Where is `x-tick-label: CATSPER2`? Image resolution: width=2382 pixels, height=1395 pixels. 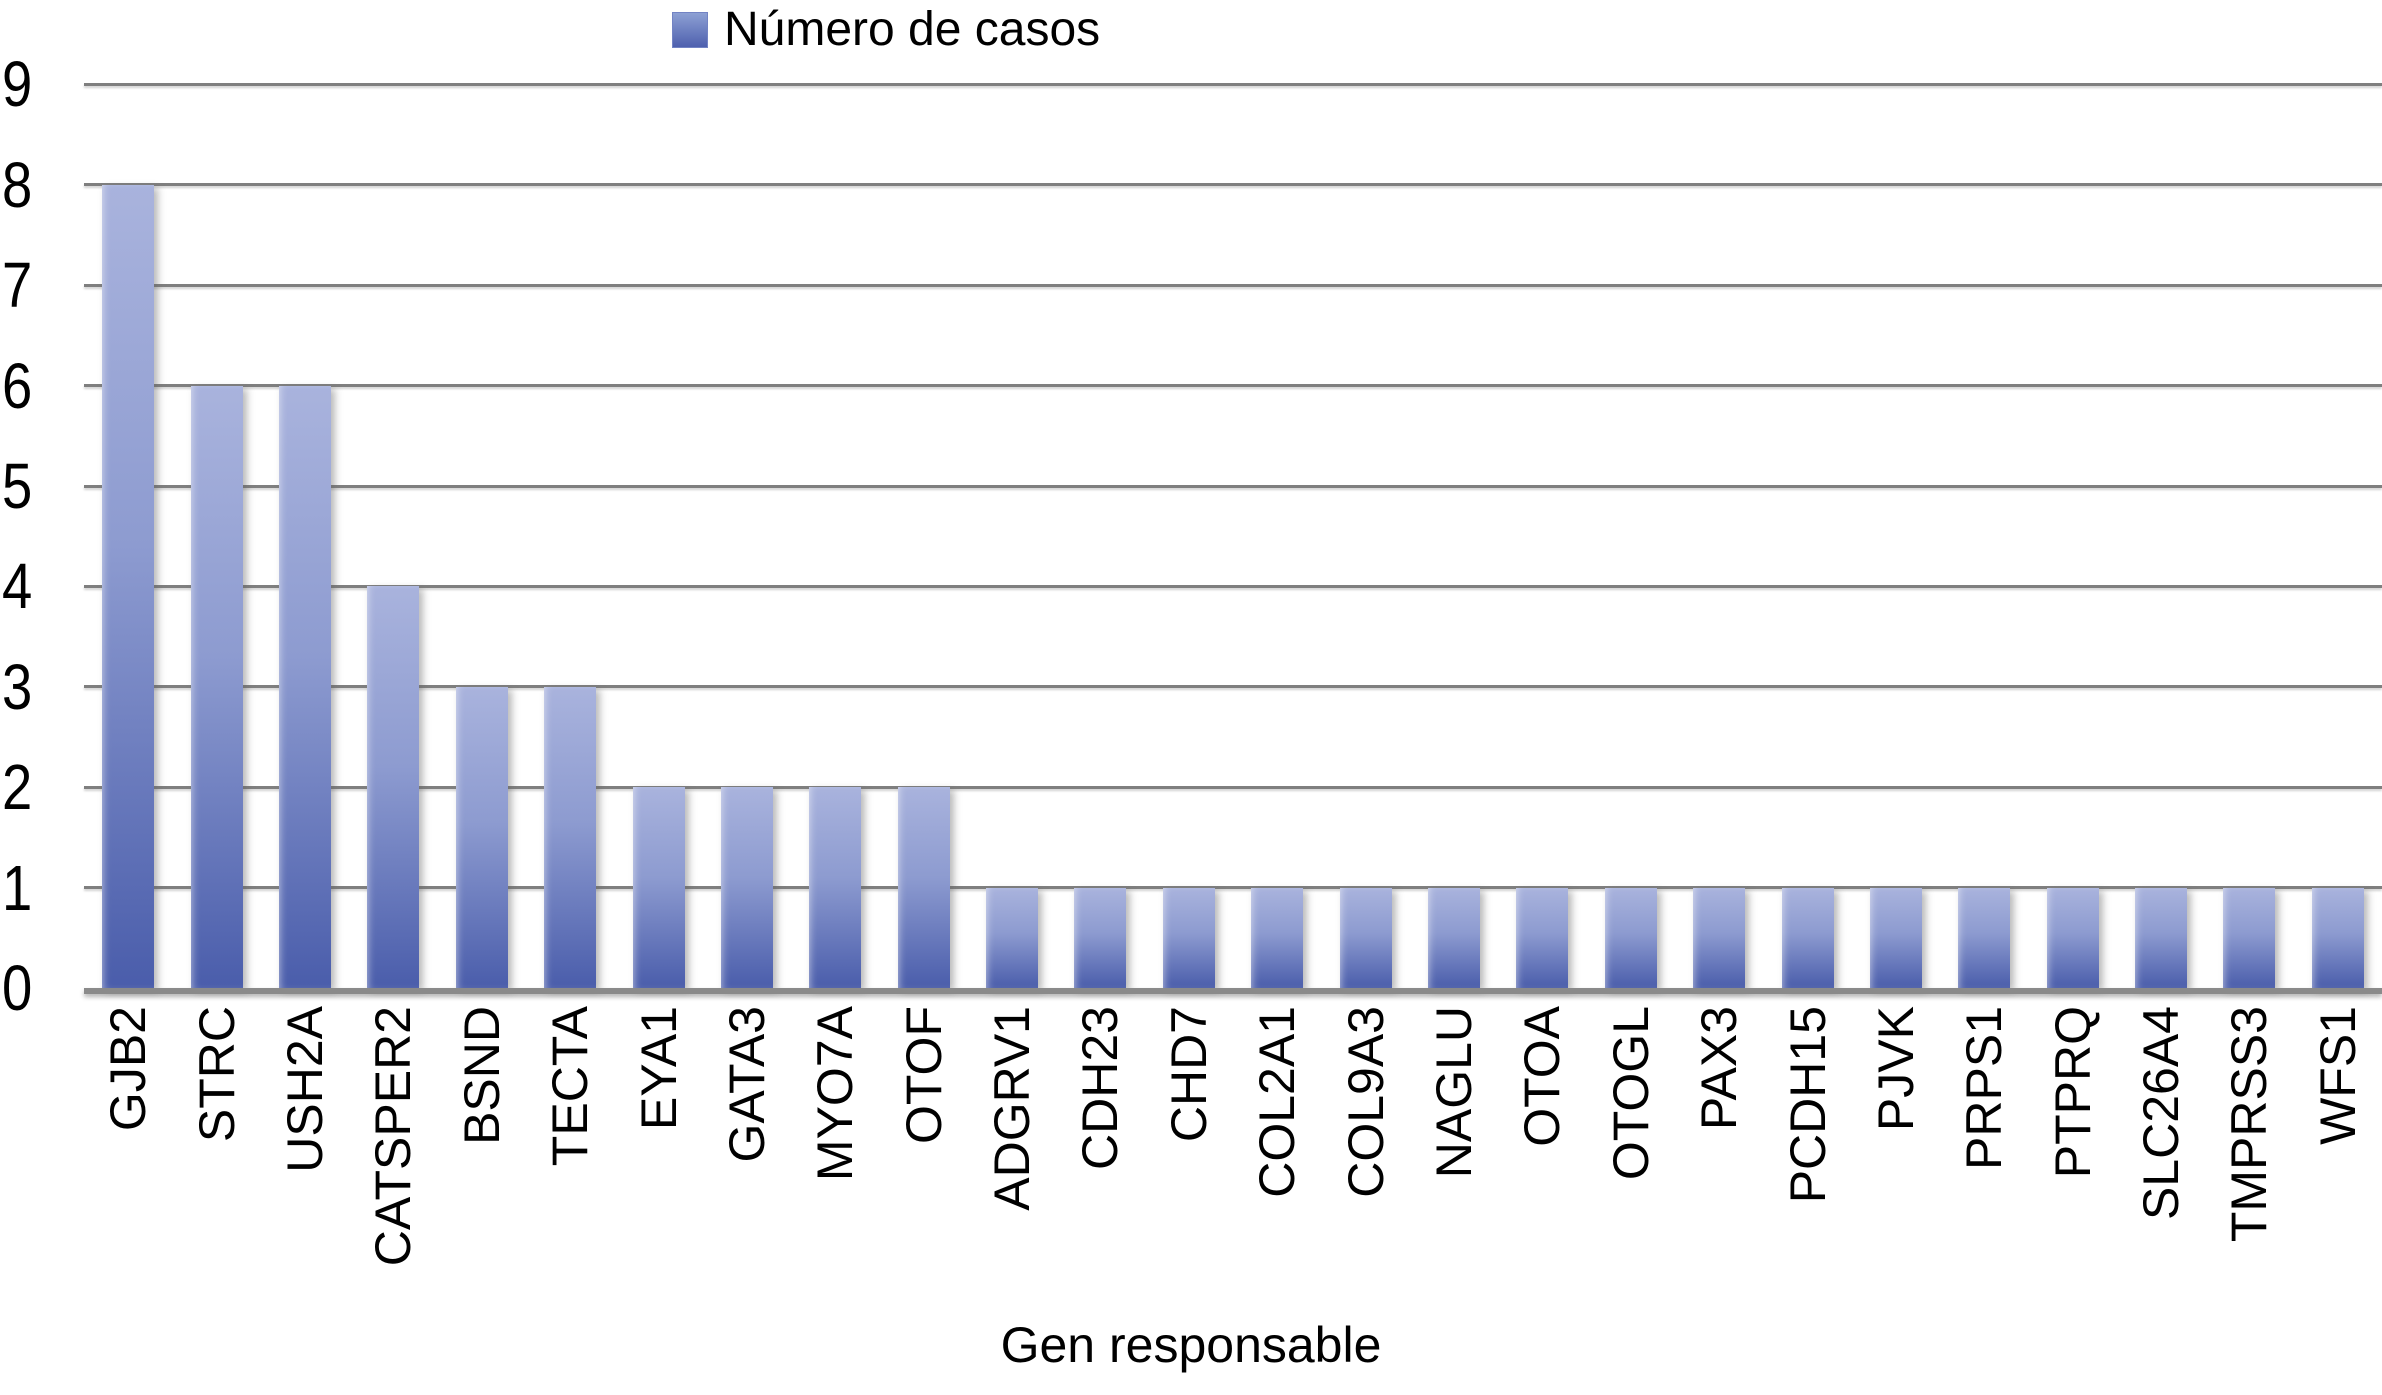 x-tick-label: CATSPER2 is located at coordinates (393, 1136).